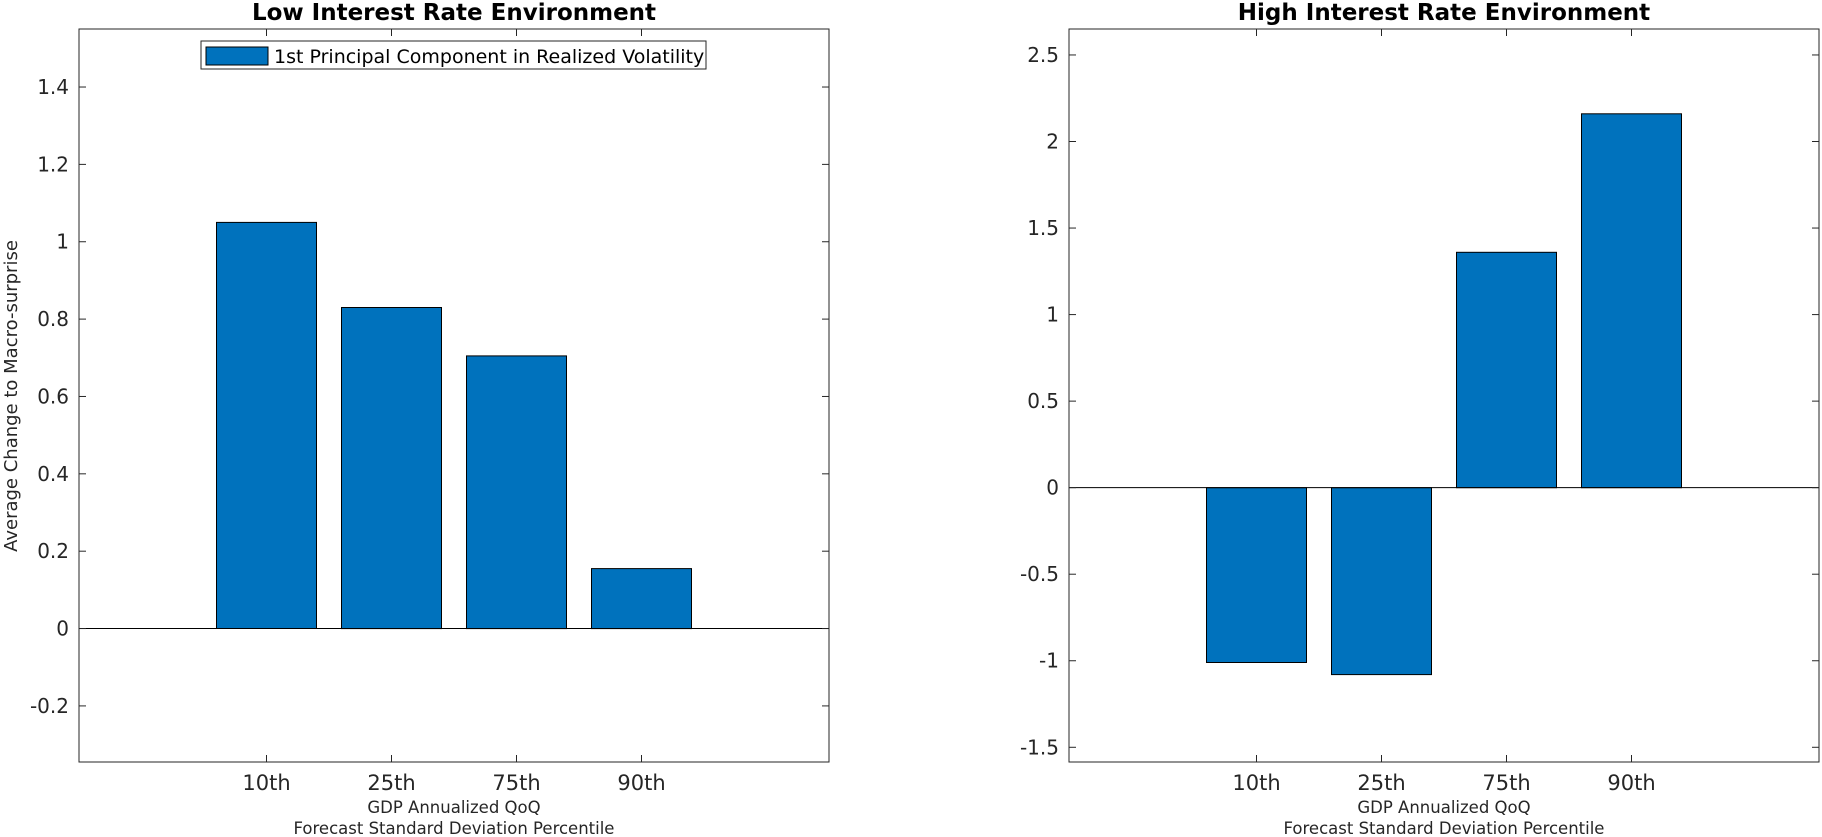 The width and height of the screenshot is (1822, 837). I want to click on ytick-label-high: 1.5, so click(1043, 228).